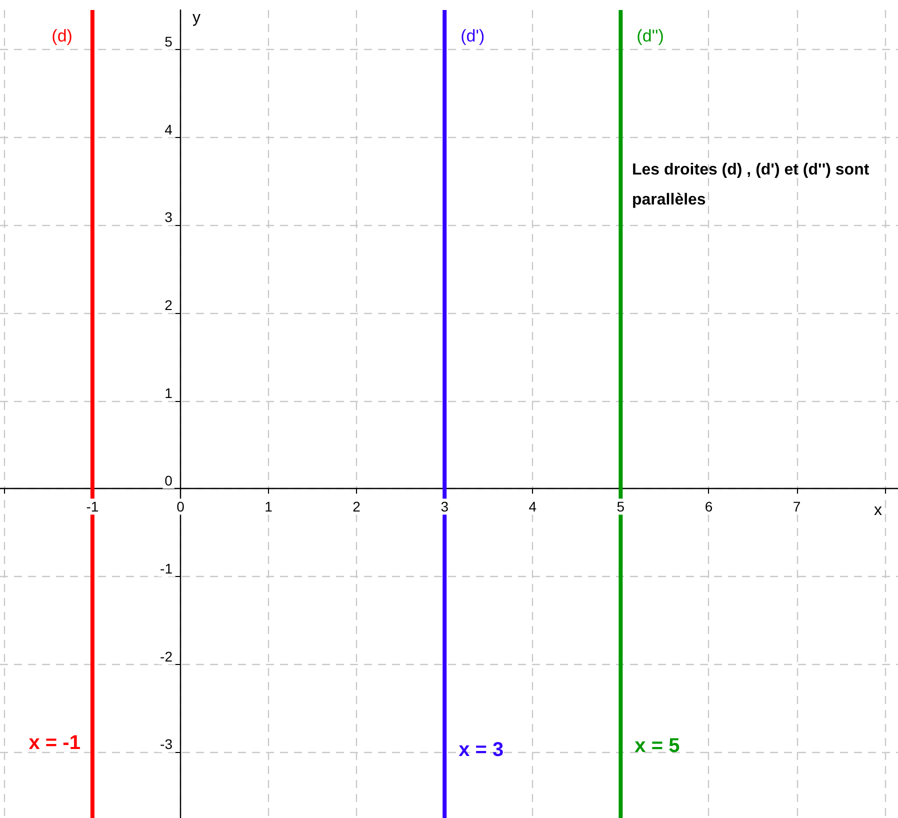 The image size is (898, 818). What do you see at coordinates (92, 506) in the screenshot?
I see `x-tick-label: -1` at bounding box center [92, 506].